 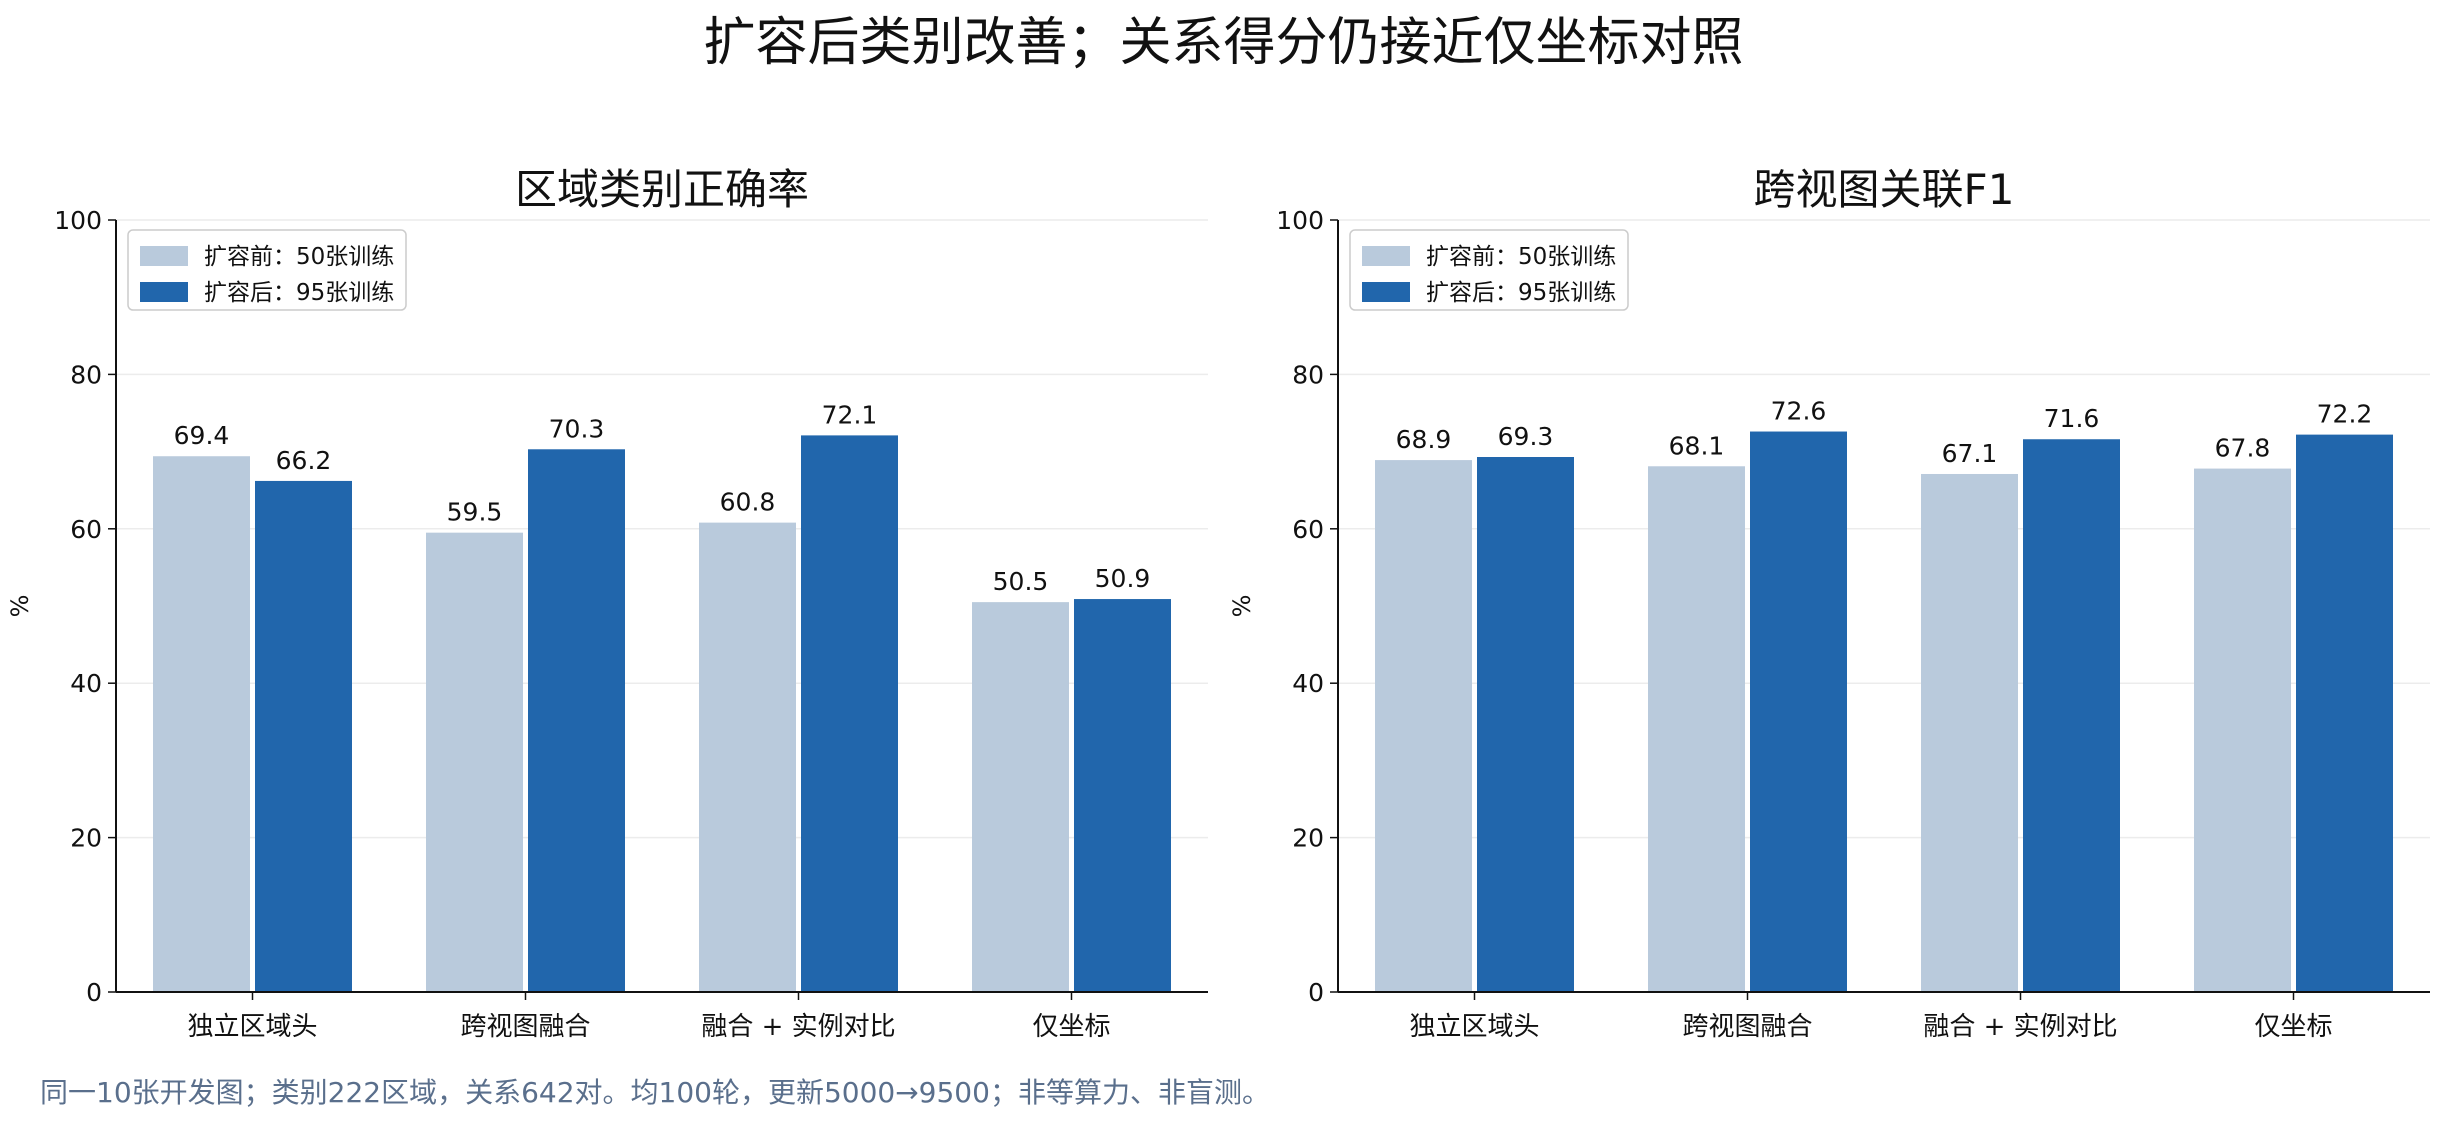 What do you see at coordinates (850, 414) in the screenshot?
I see `bar-value-label: 72.1` at bounding box center [850, 414].